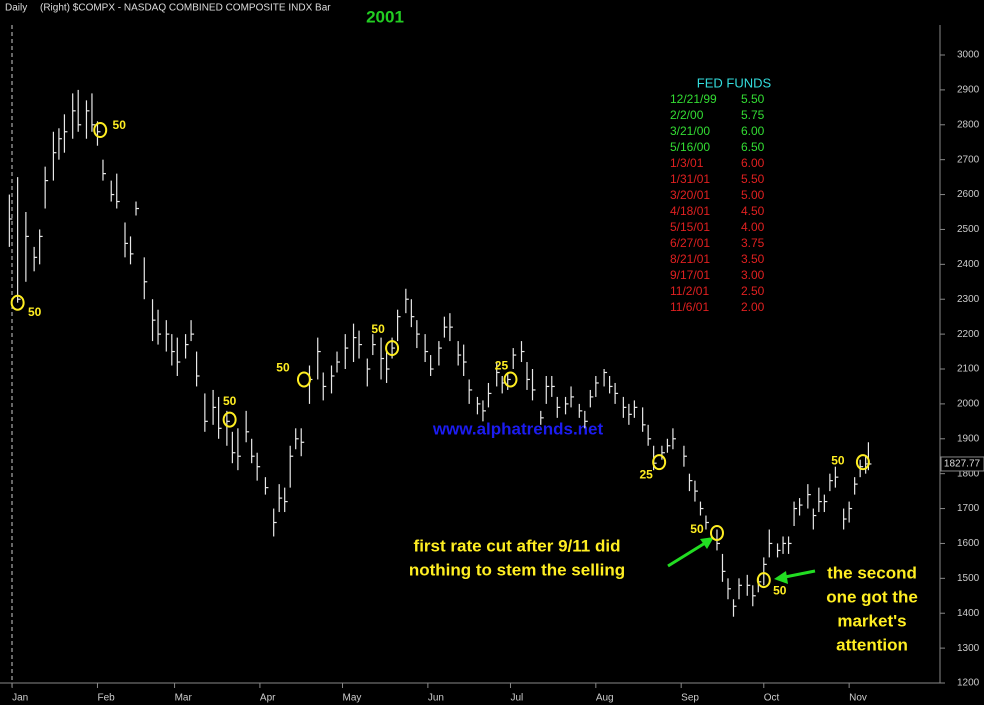 This screenshot has width=984, height=705. Describe the element at coordinates (690, 698) in the screenshot. I see `x-tick-label: Sep` at that location.